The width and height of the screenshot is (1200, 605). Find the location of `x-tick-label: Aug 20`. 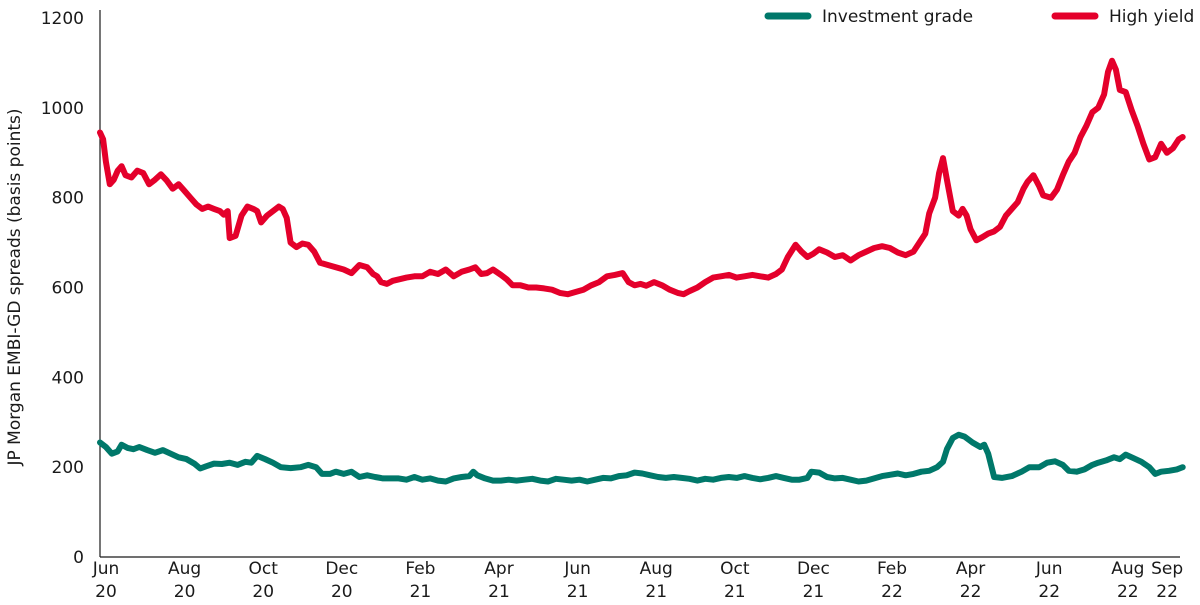

x-tick-label: Aug 20 is located at coordinates (184, 579).